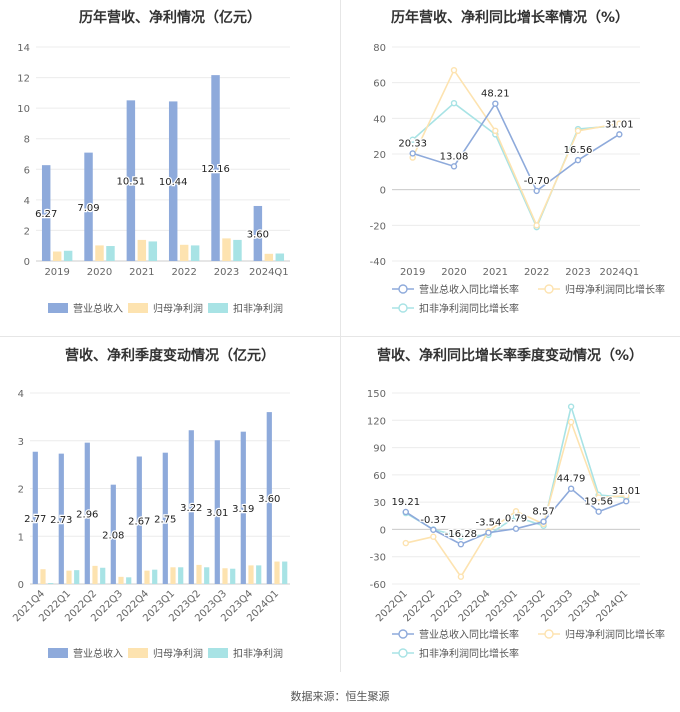  Describe the element at coordinates (87, 514) in the screenshot. I see `bar-value-label: 2.96` at that location.